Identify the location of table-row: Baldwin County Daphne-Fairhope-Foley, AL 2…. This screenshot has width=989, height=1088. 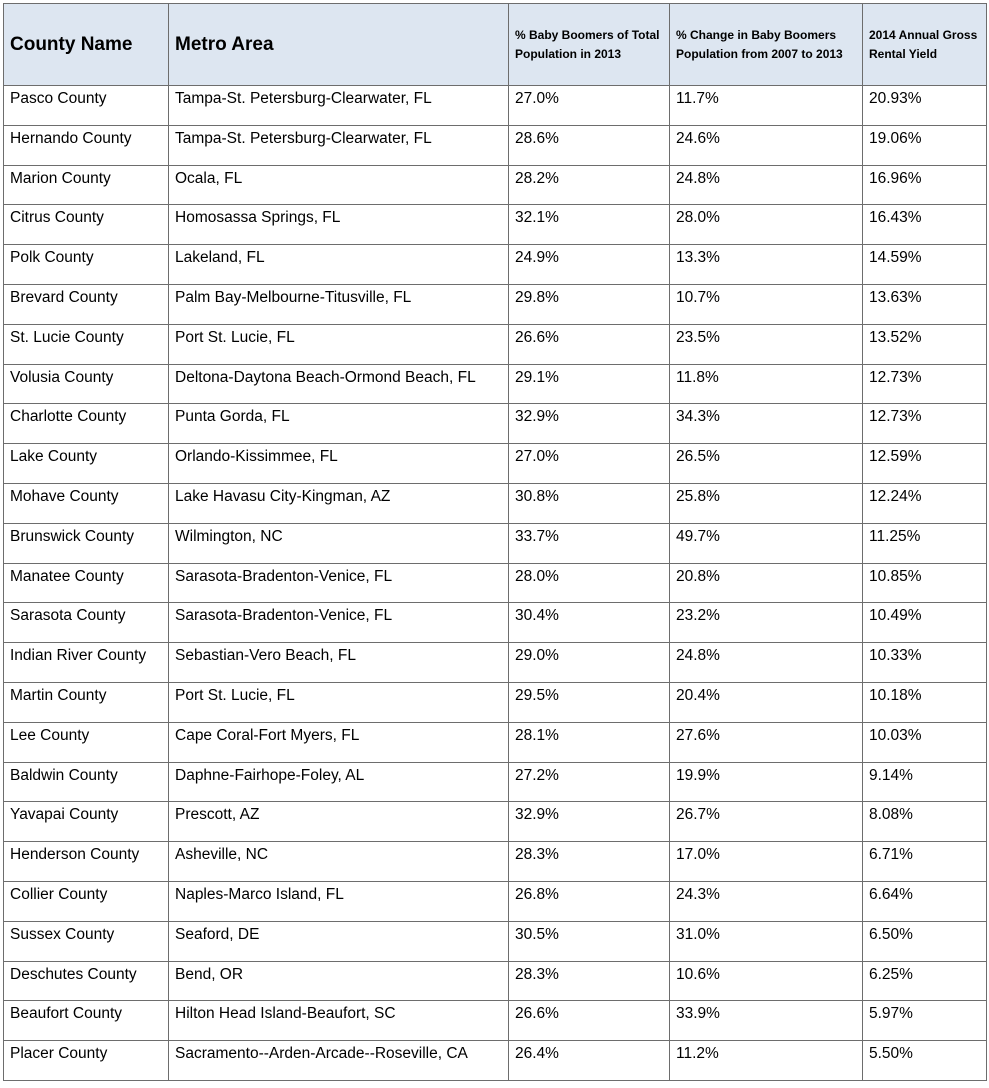
(495, 782).